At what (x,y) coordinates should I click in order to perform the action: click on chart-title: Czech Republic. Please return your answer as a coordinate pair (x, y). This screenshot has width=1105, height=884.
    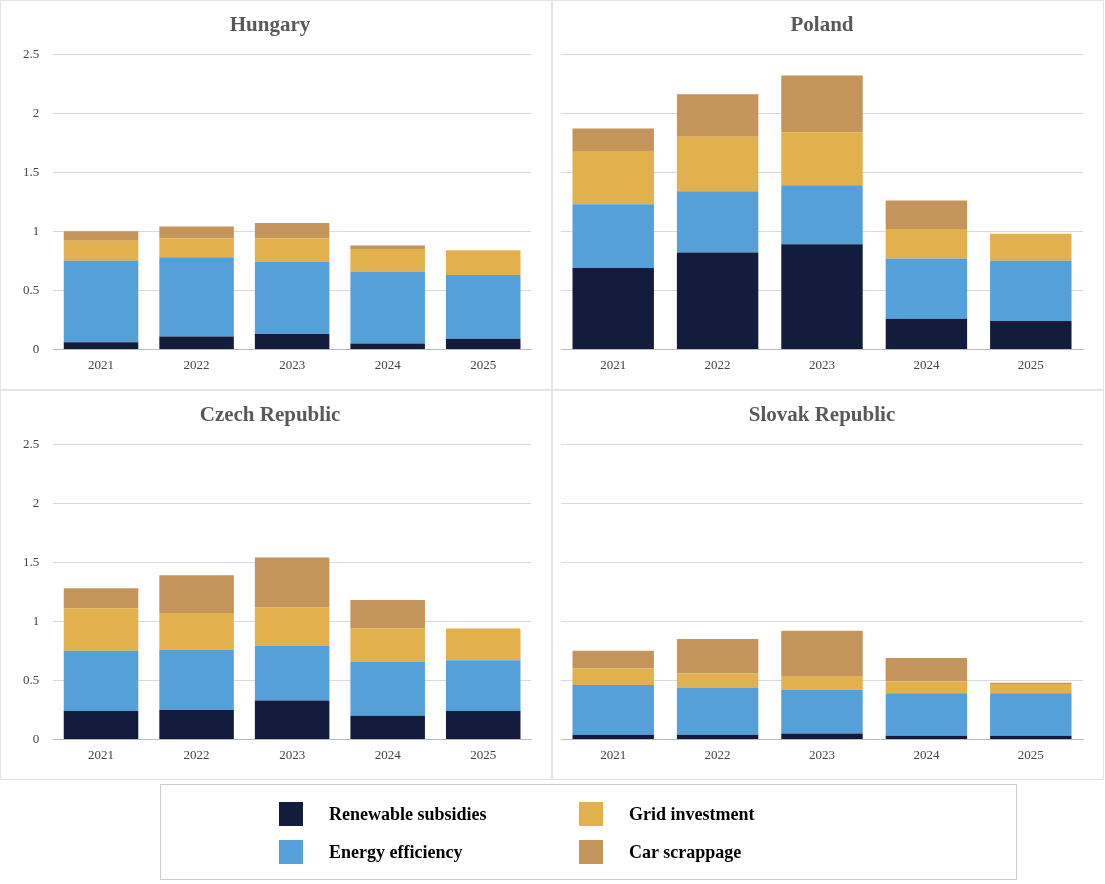
    Looking at the image, I should click on (270, 414).